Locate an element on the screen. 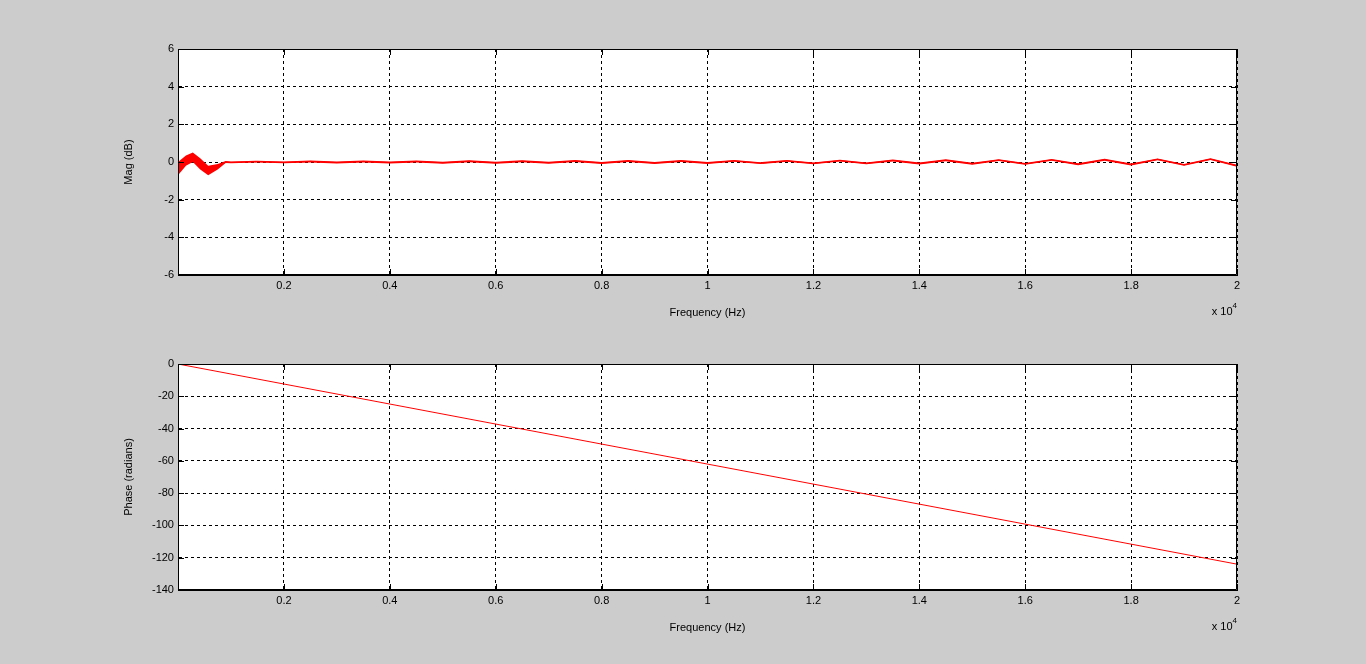 This screenshot has height=664, width=1366. y-axis-title: Mag (dB) is located at coordinates (127, 162).